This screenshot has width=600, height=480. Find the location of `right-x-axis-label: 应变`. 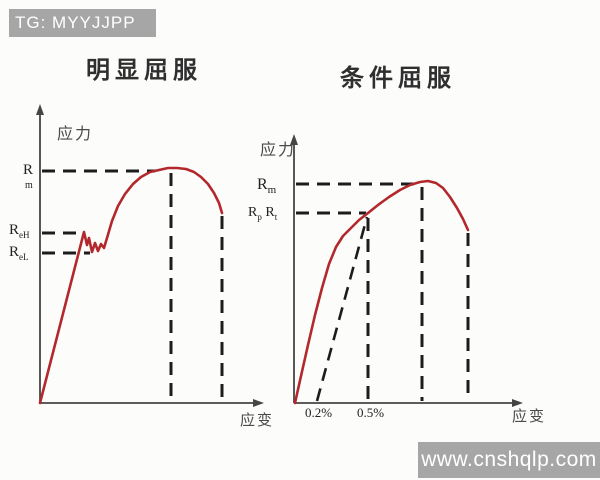

right-x-axis-label: 应变 is located at coordinates (529, 416).